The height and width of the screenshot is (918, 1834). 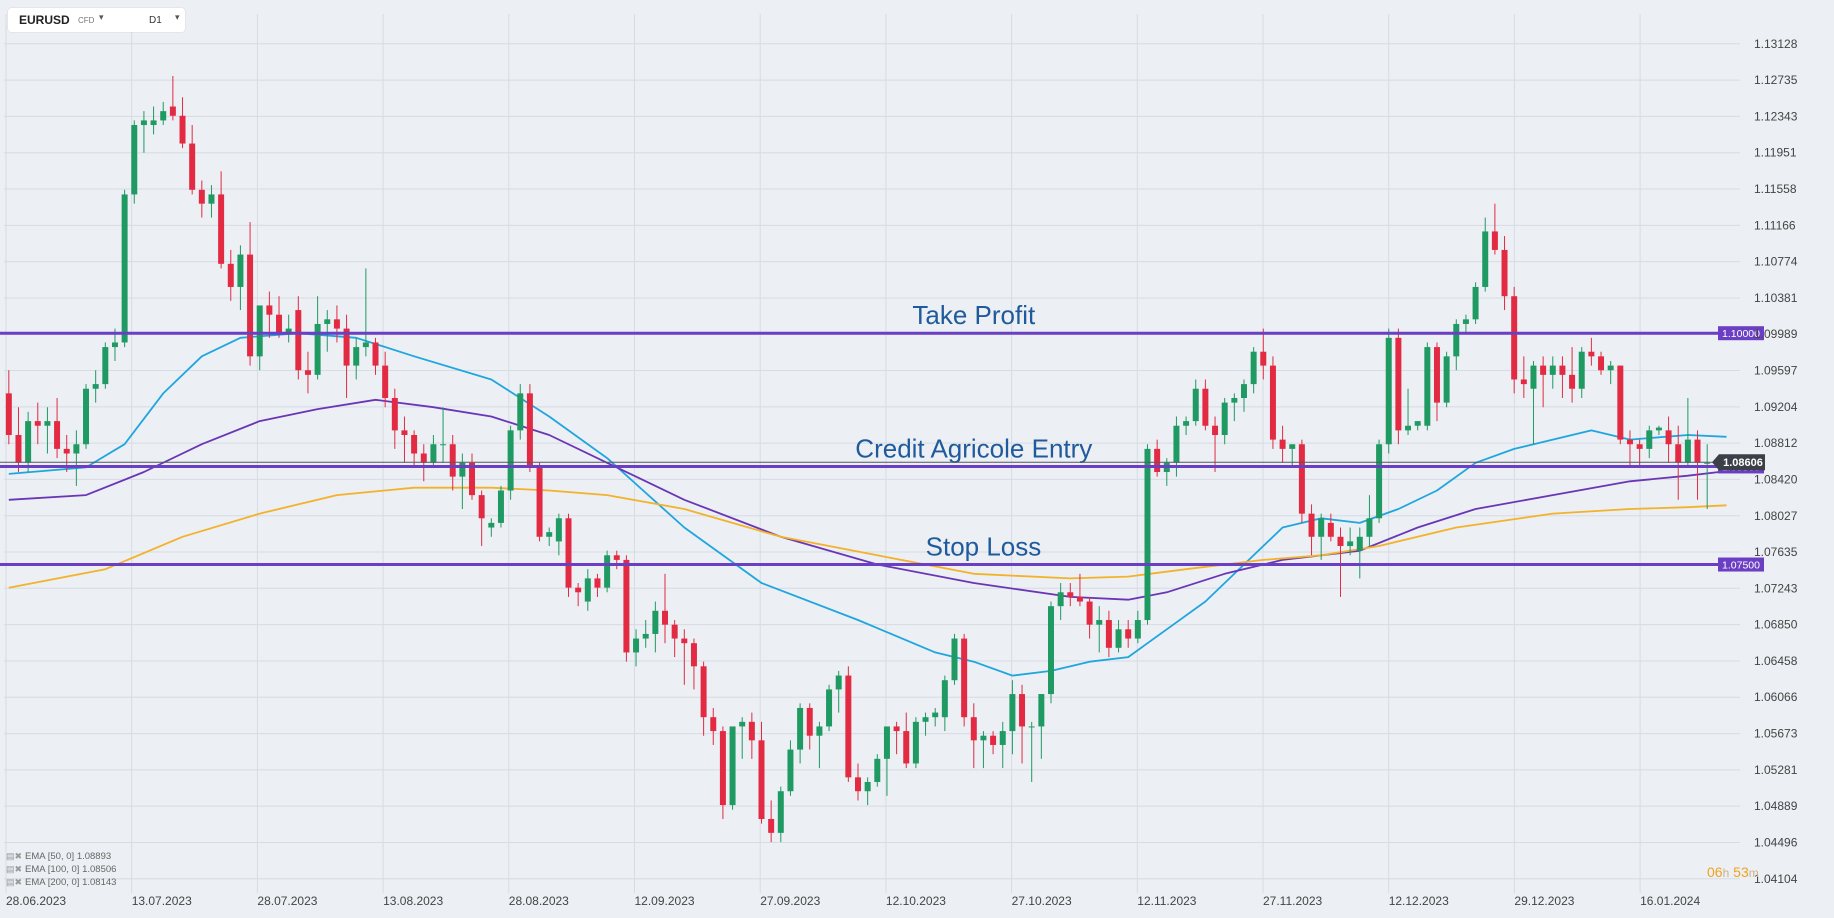 What do you see at coordinates (61, 882) in the screenshot?
I see `legend-ema200: ▤✖ EMA [200, 0] 1.08143` at bounding box center [61, 882].